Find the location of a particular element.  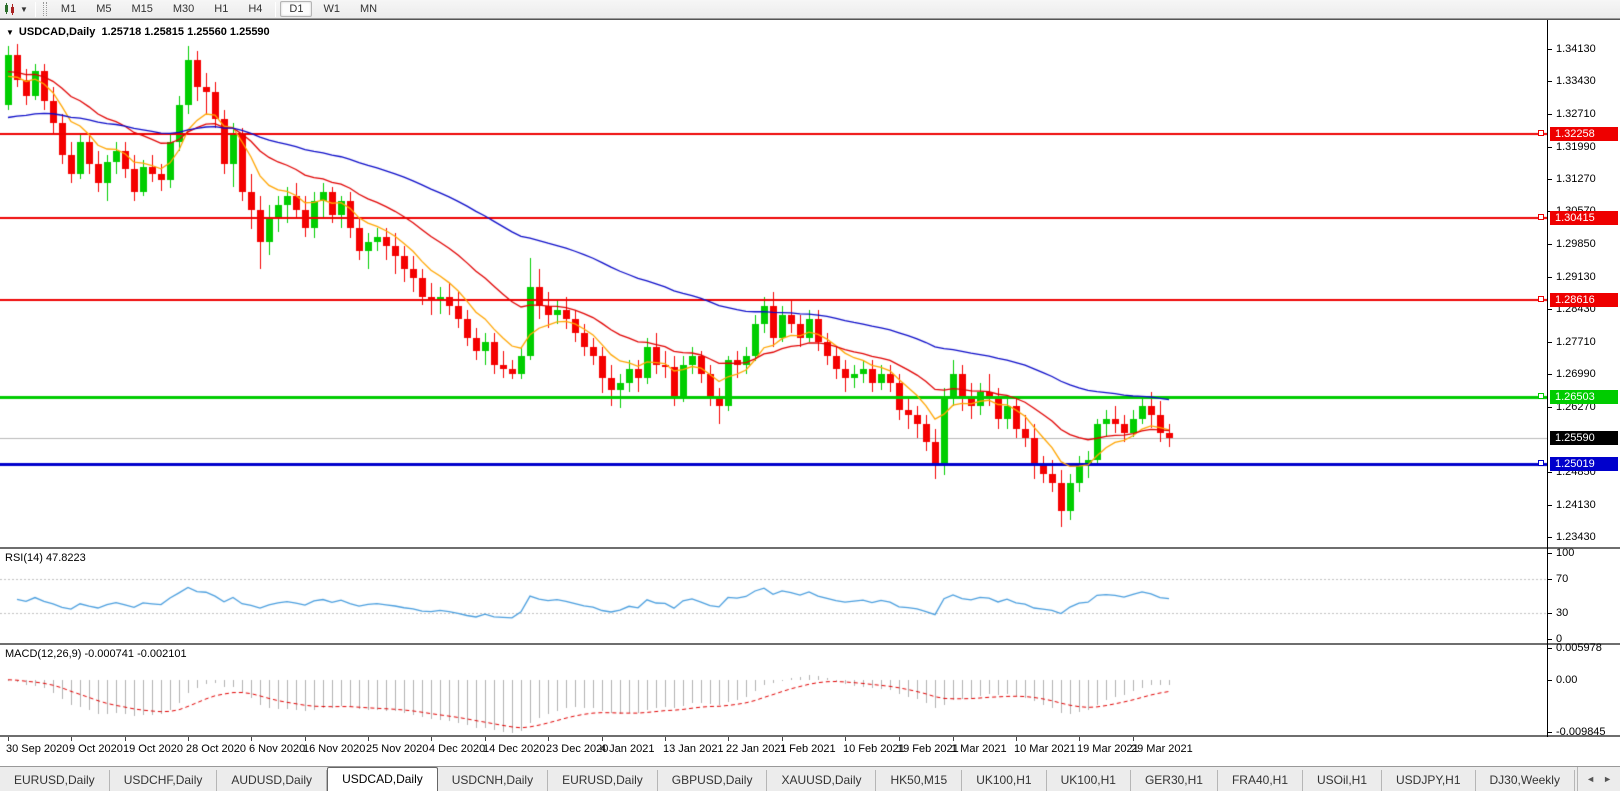

date-tick-label: 14 Dec 2020 is located at coordinates (514, 749).